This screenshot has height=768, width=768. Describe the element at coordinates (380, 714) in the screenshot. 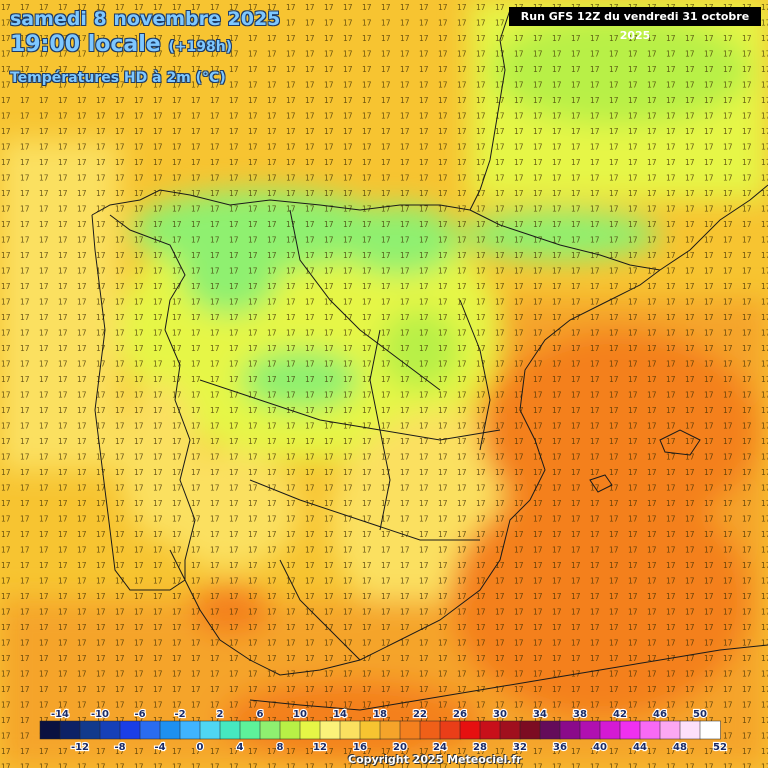

I see `legend-tick-label: 18` at that location.